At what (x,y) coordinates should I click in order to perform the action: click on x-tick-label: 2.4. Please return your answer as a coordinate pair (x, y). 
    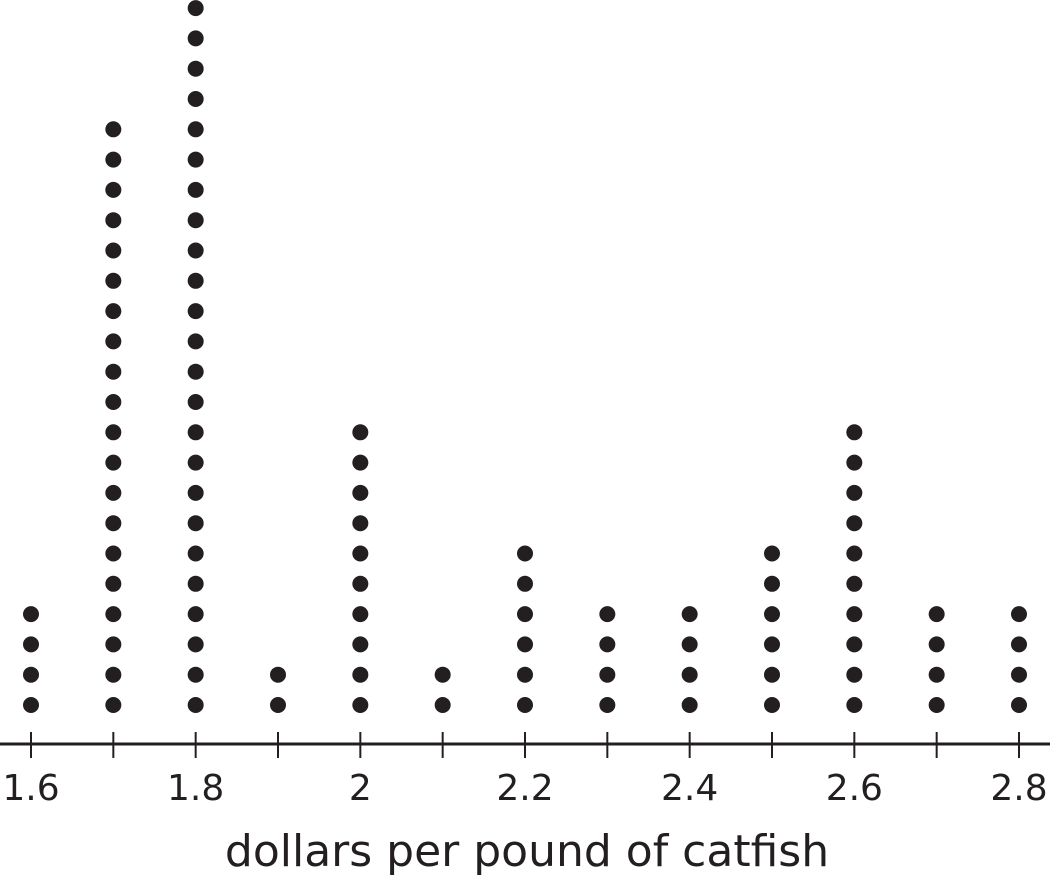
    Looking at the image, I should click on (689, 788).